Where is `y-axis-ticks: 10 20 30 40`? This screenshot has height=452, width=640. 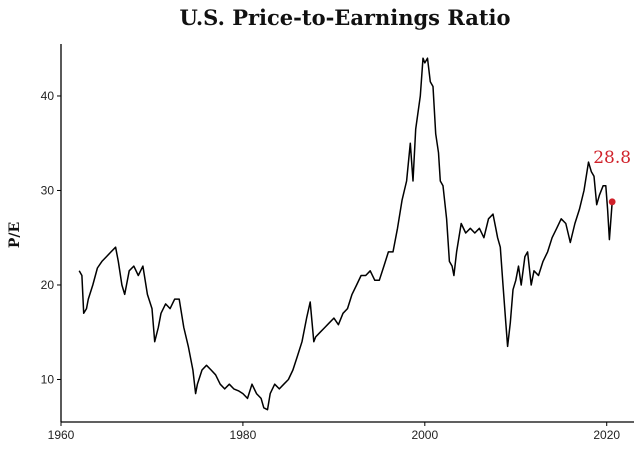
y-axis-ticks: 10 20 30 40 is located at coordinates (51, 237).